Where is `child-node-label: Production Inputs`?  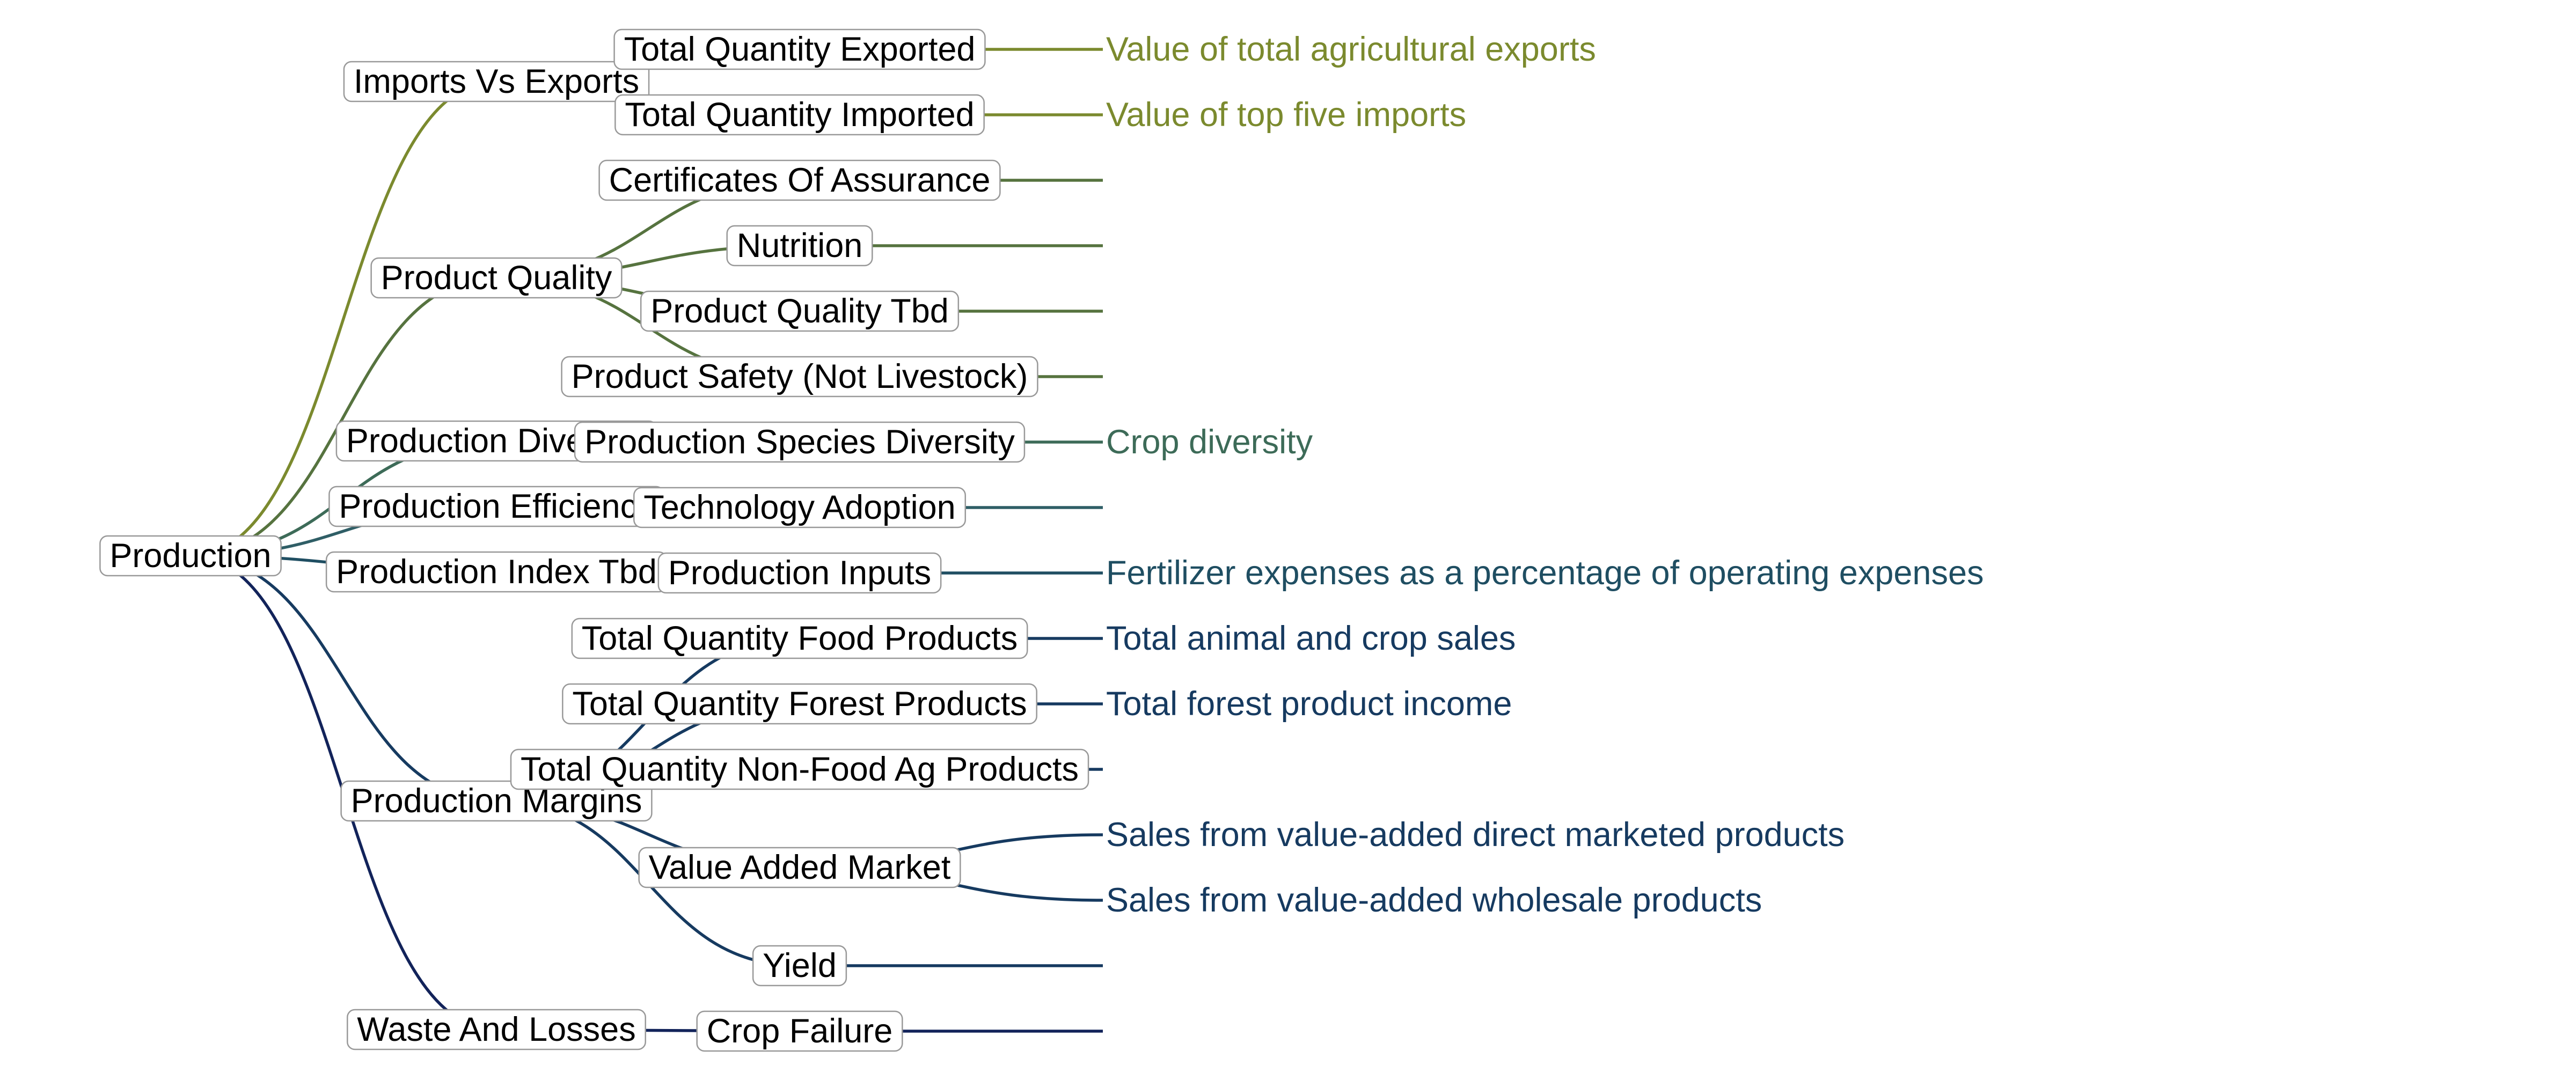
child-node-label: Production Inputs is located at coordinates (799, 573).